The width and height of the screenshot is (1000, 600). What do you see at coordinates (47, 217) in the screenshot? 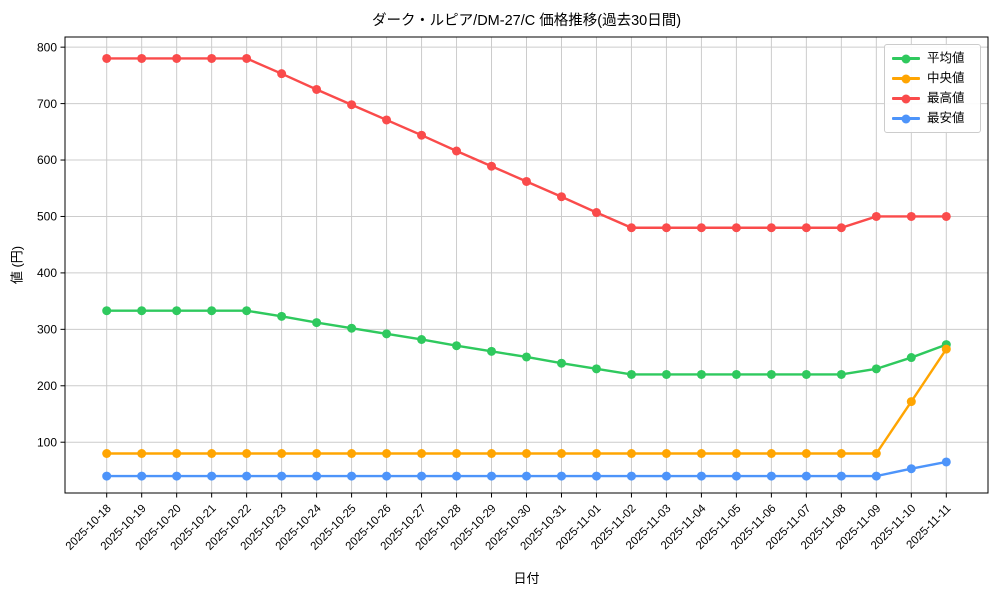
I see `y-tick-label: 500` at bounding box center [47, 217].